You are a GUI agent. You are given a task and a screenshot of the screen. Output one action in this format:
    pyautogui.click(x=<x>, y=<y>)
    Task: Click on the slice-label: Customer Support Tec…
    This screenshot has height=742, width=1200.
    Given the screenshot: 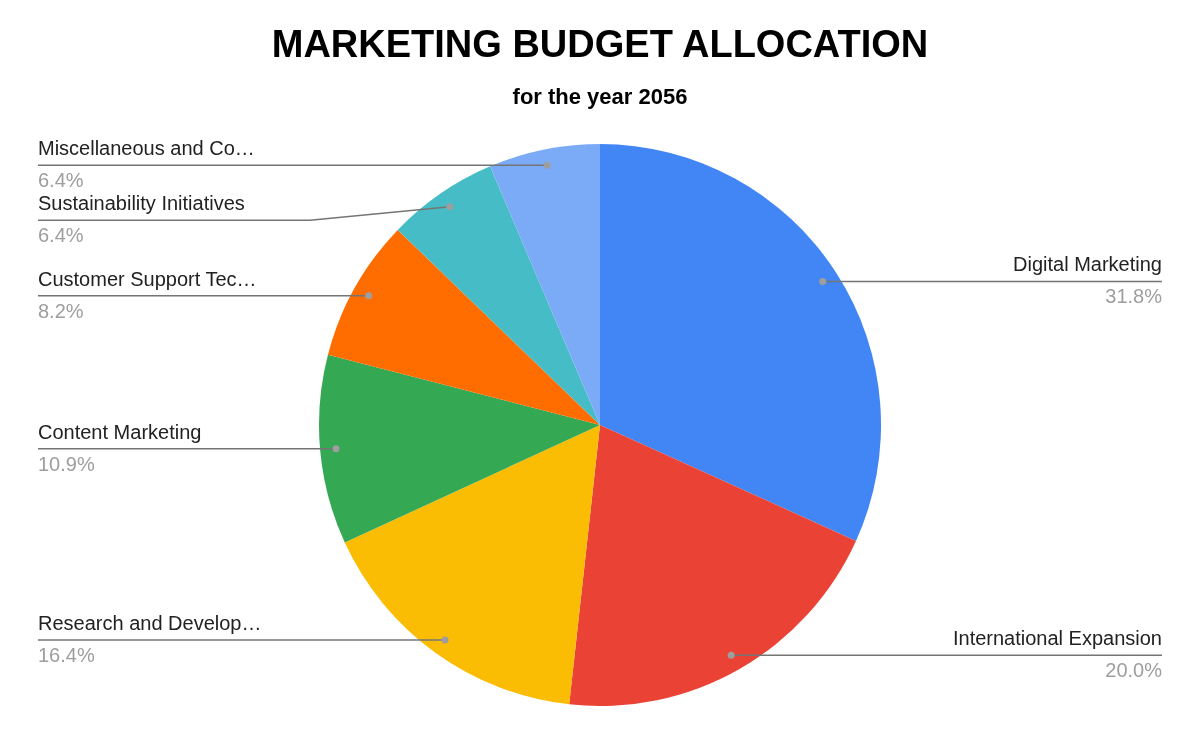 What is the action you would take?
    pyautogui.click(x=147, y=278)
    